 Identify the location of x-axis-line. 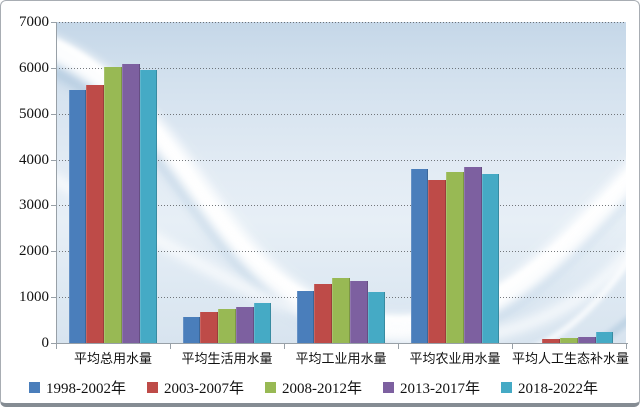
(340, 343).